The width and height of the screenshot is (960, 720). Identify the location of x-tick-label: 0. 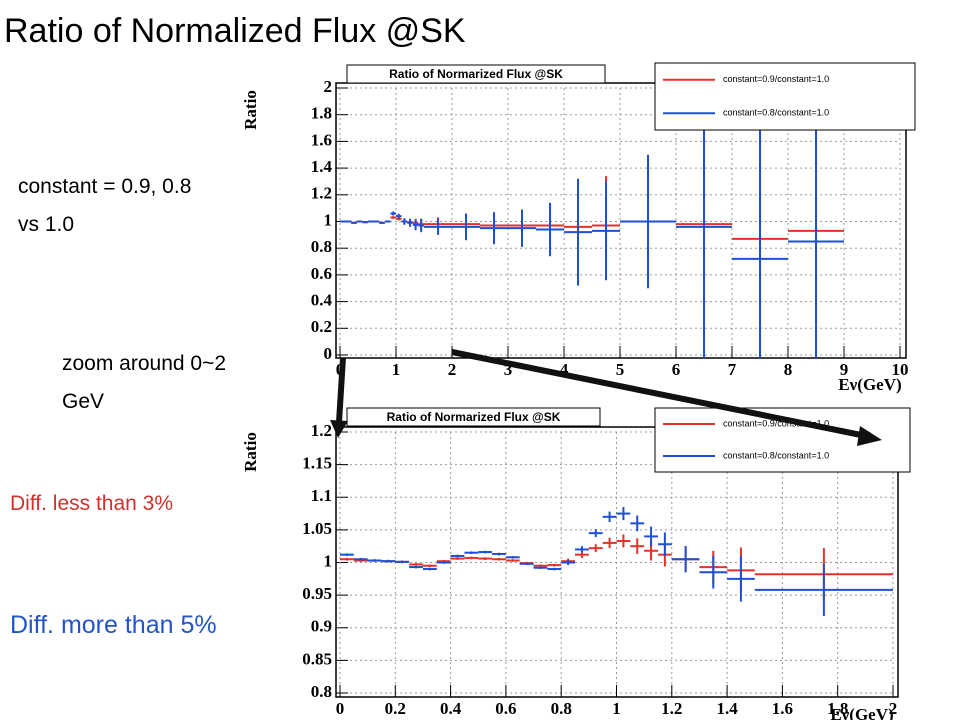
(340, 708).